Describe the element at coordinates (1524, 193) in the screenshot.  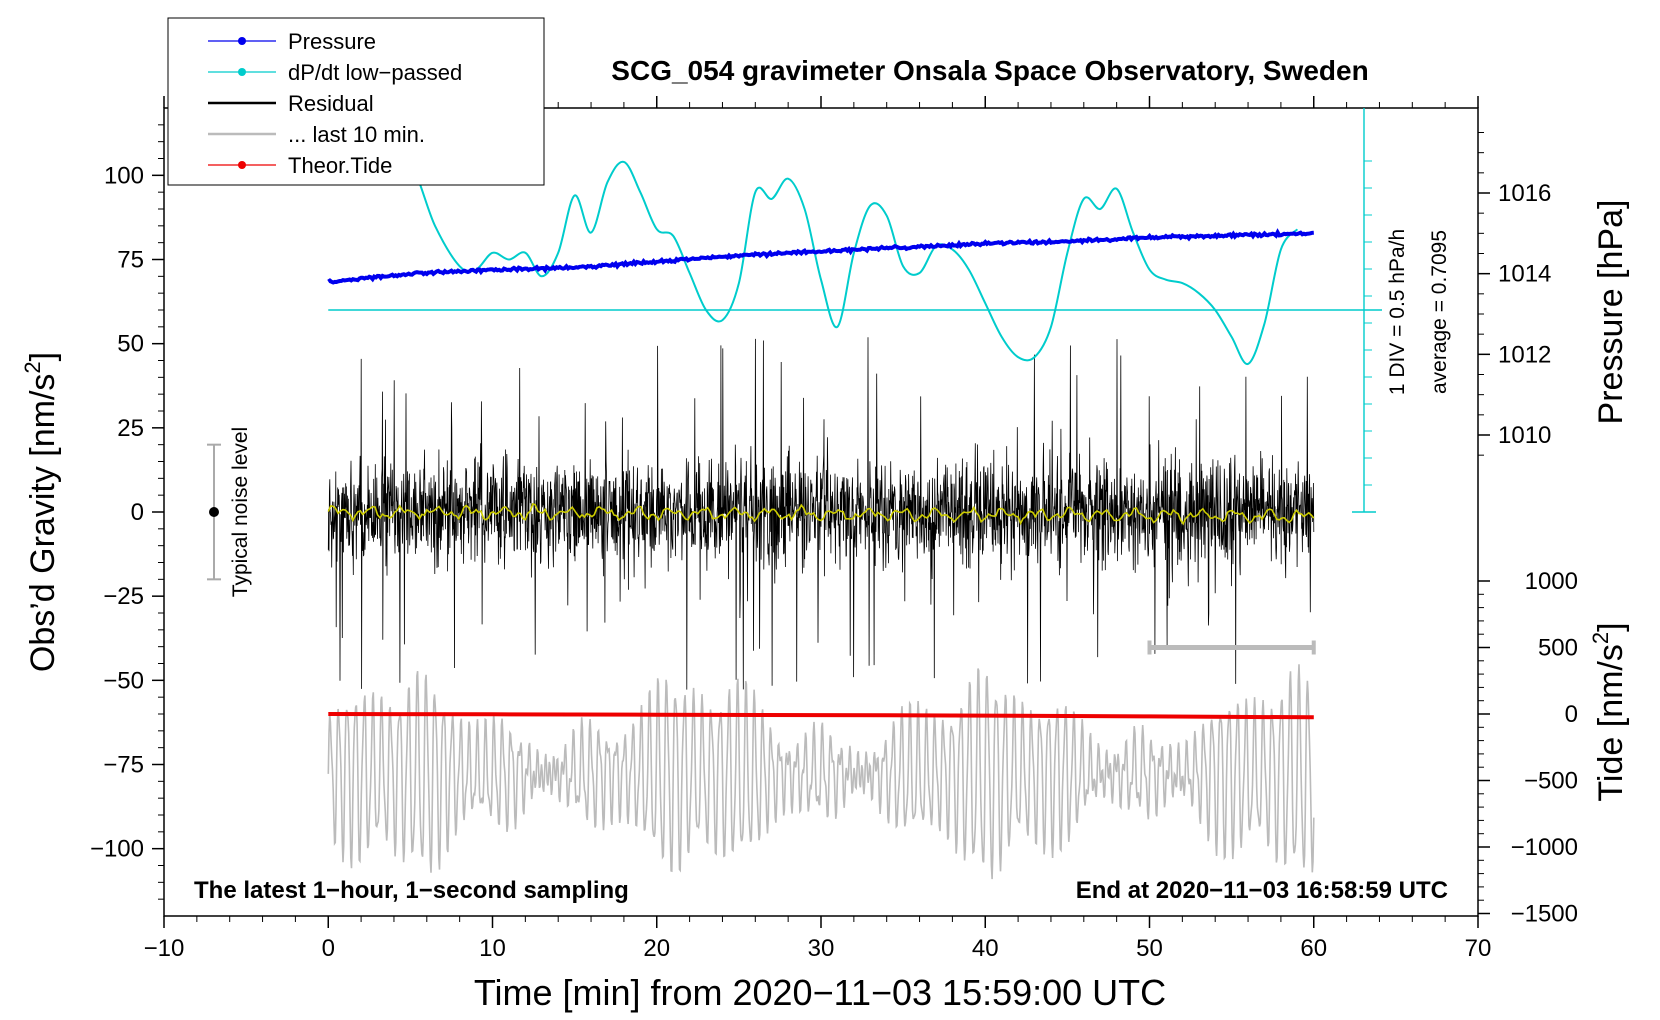
I see `y-pressure-tick-label: 1016` at that location.